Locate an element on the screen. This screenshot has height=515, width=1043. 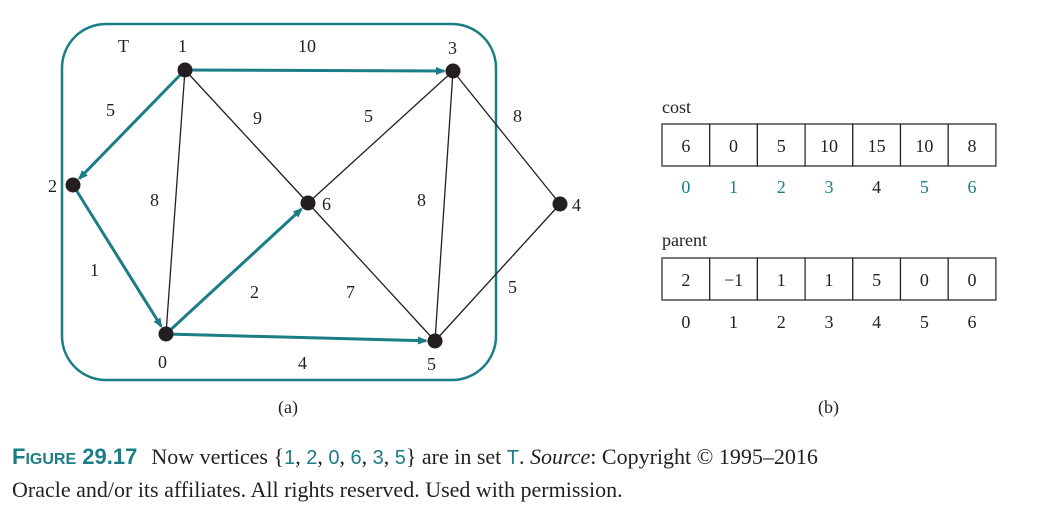
cost-table-index-0: 0 is located at coordinates (685, 187).